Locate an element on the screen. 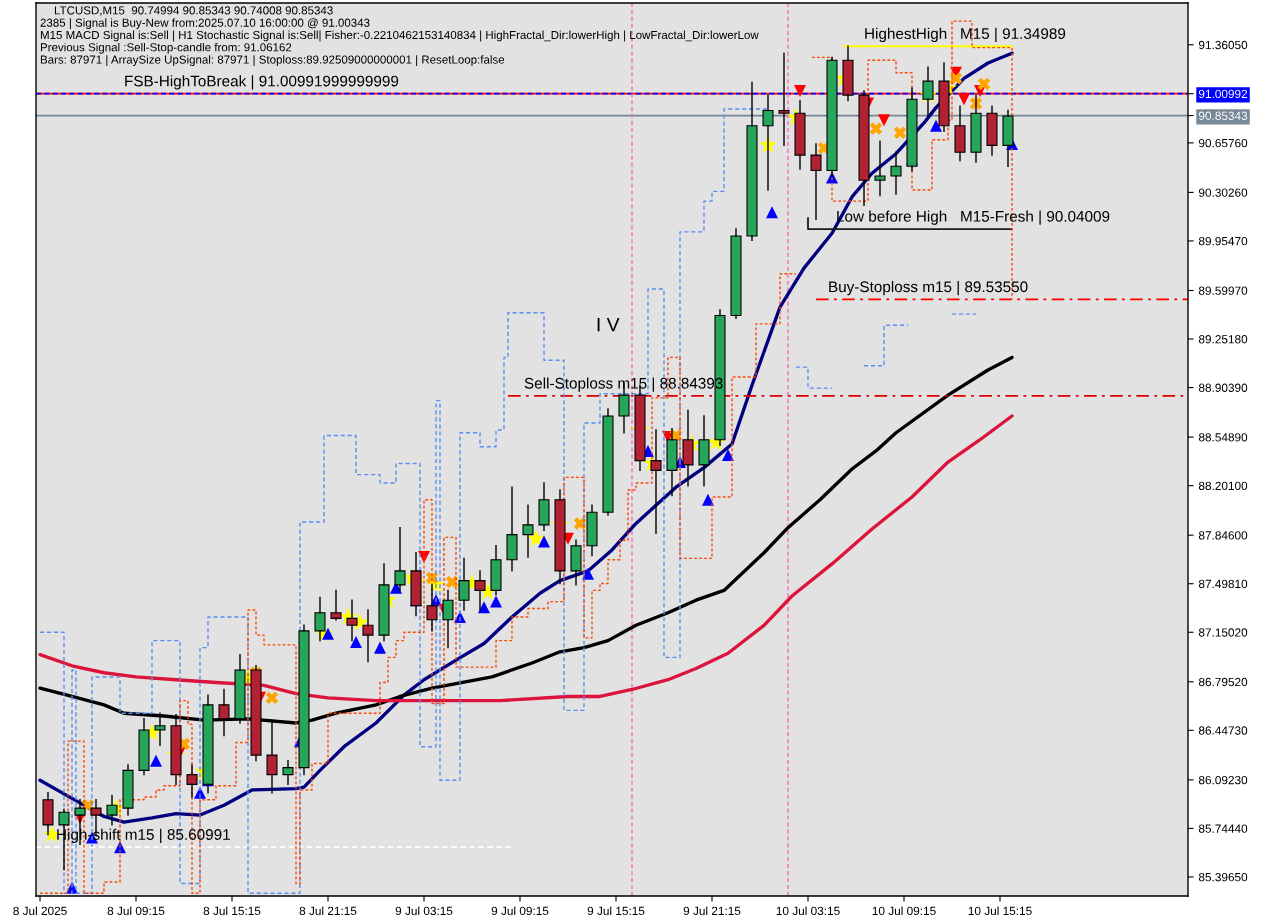  annotation: Buy-Stoploss m15 | 89.53550 is located at coordinates (928, 288).